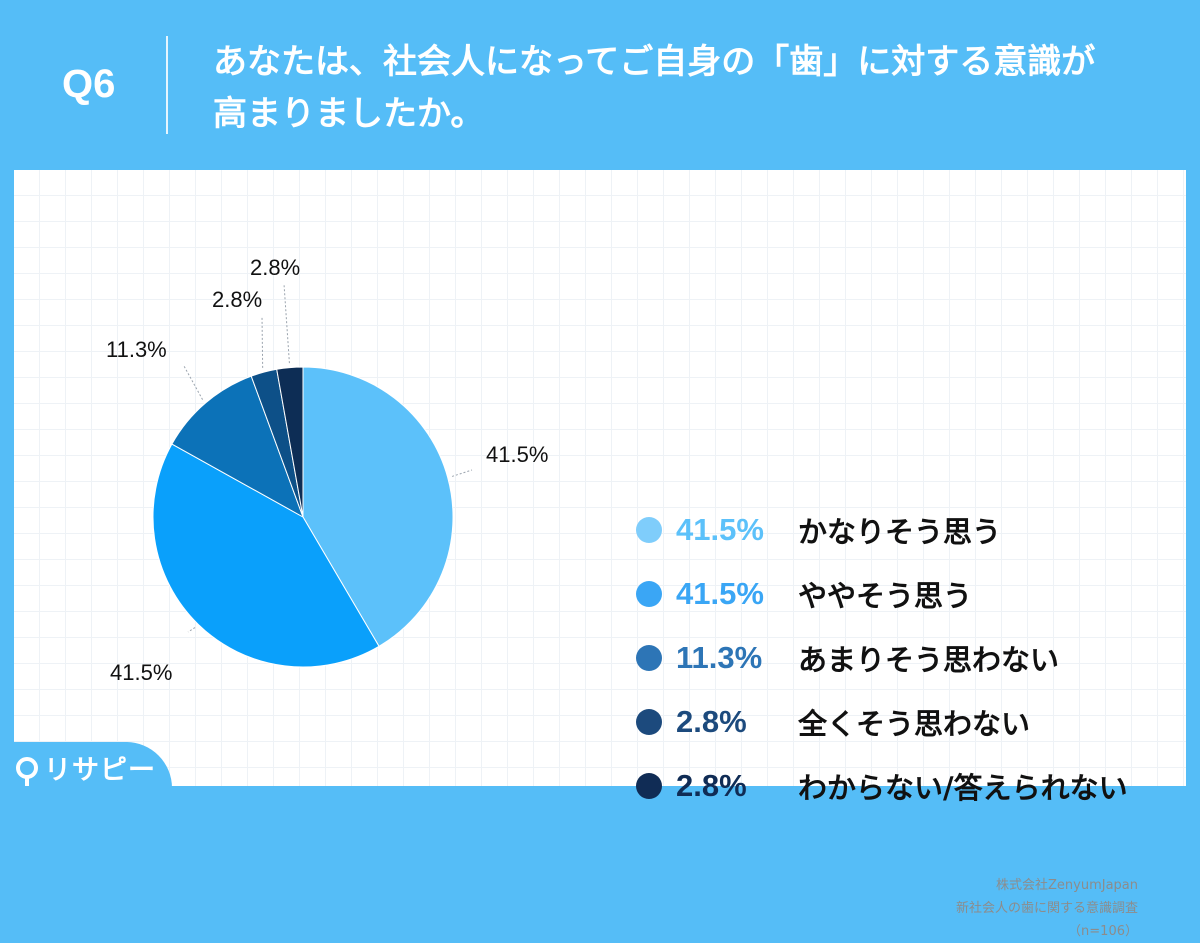 This screenshot has height=943, width=1200. Describe the element at coordinates (136, 349) in the screenshot. I see `data-label: 11.3%` at that location.